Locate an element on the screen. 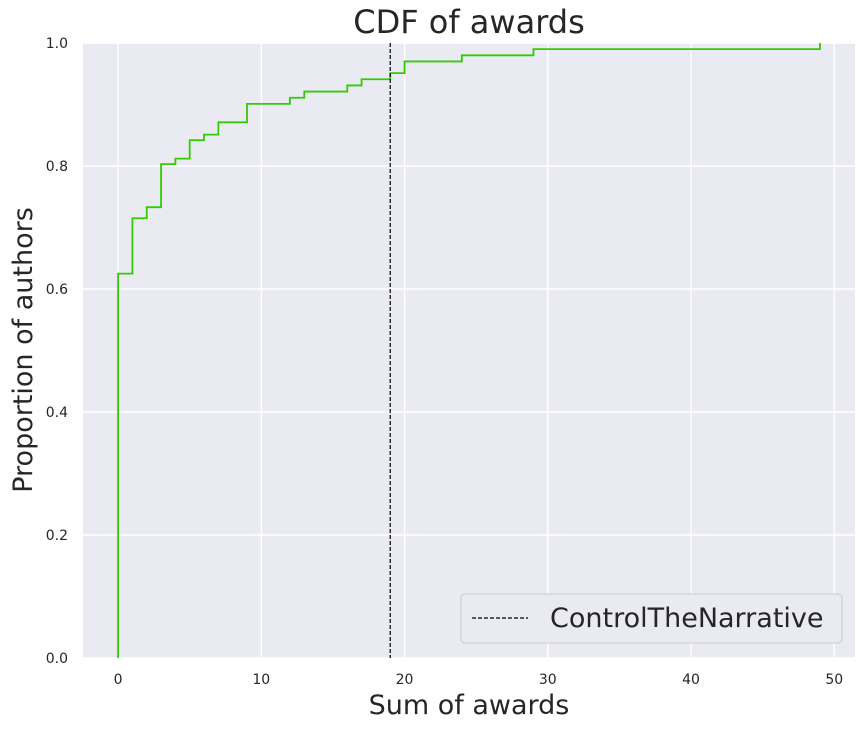  y-tick-label: 0.2 is located at coordinates (57, 536).